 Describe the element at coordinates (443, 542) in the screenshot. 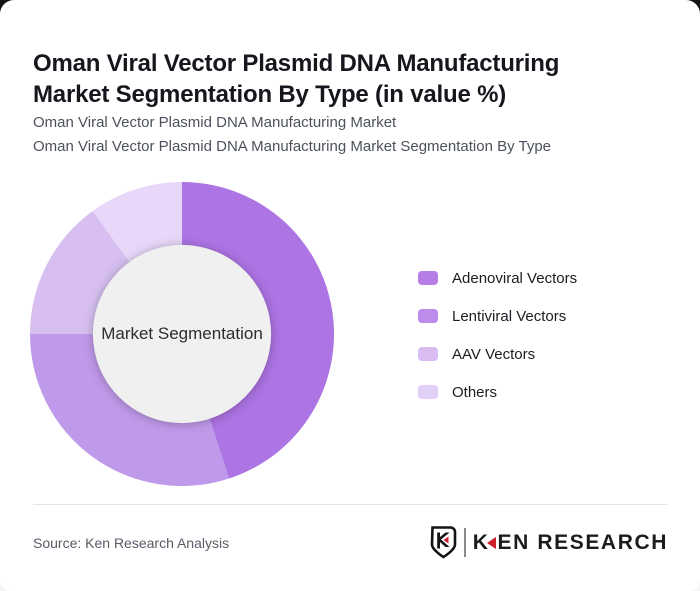

I see `logo-shield-icon` at that location.